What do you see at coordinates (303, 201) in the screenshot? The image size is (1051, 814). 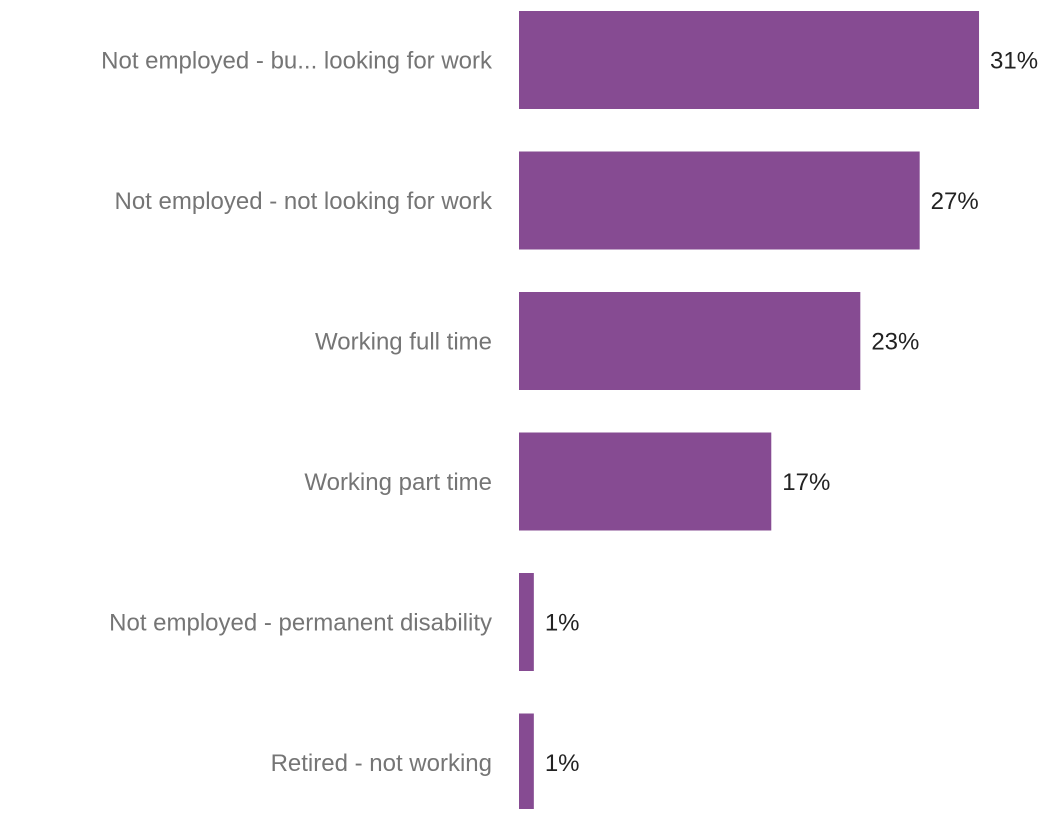 I see `category-label: Not employed - not looking for work` at bounding box center [303, 201].